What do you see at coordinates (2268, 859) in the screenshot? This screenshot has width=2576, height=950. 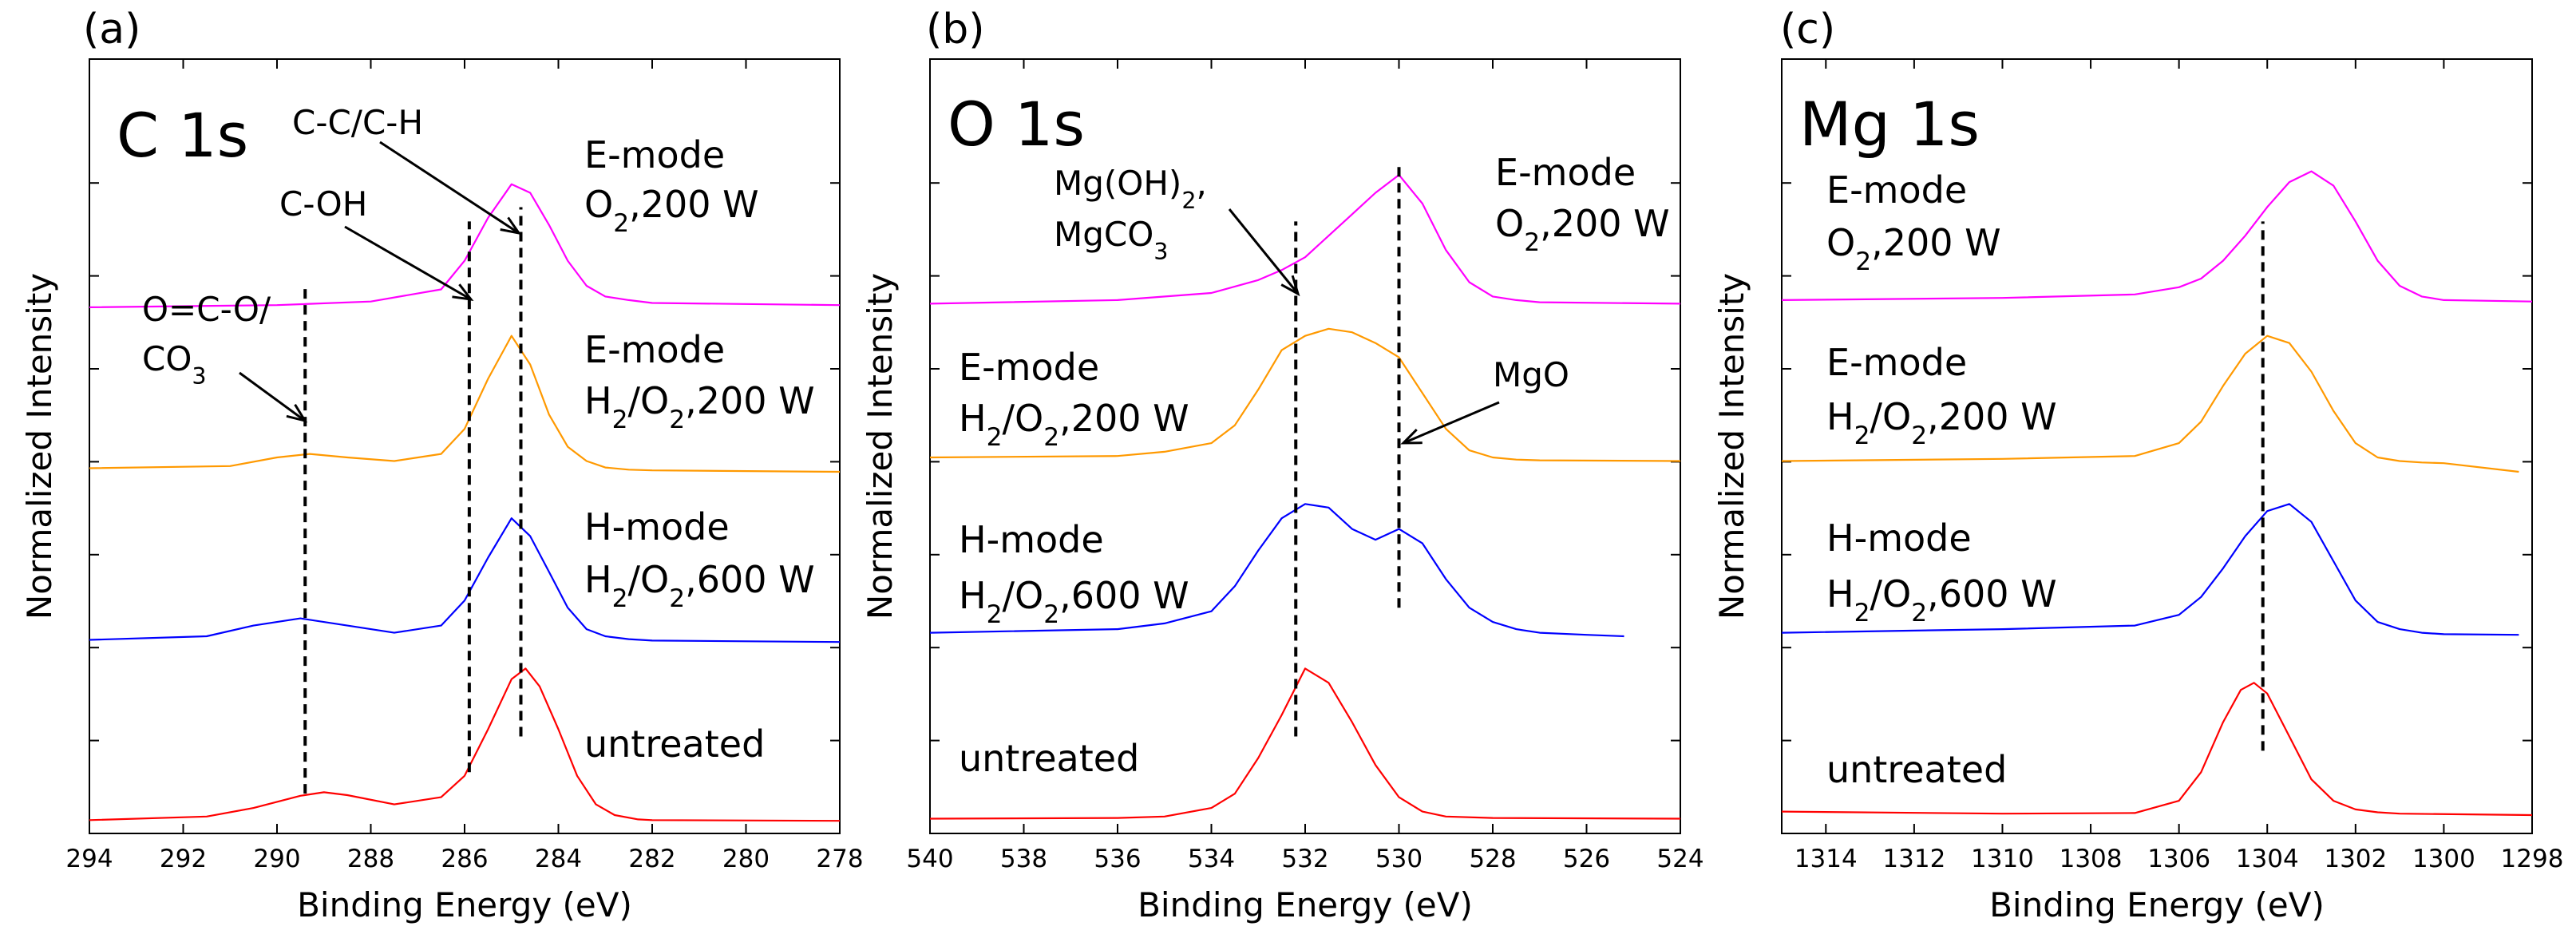 I see `x-tick-label: 1304` at bounding box center [2268, 859].